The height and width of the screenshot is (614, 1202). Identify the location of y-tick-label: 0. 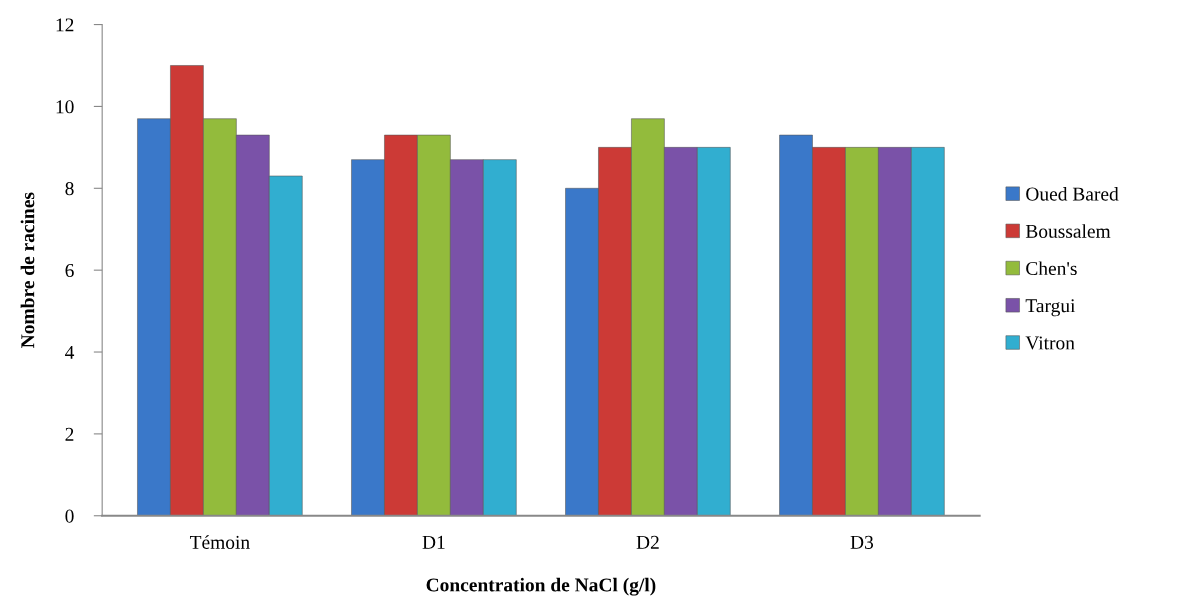
(69, 516).